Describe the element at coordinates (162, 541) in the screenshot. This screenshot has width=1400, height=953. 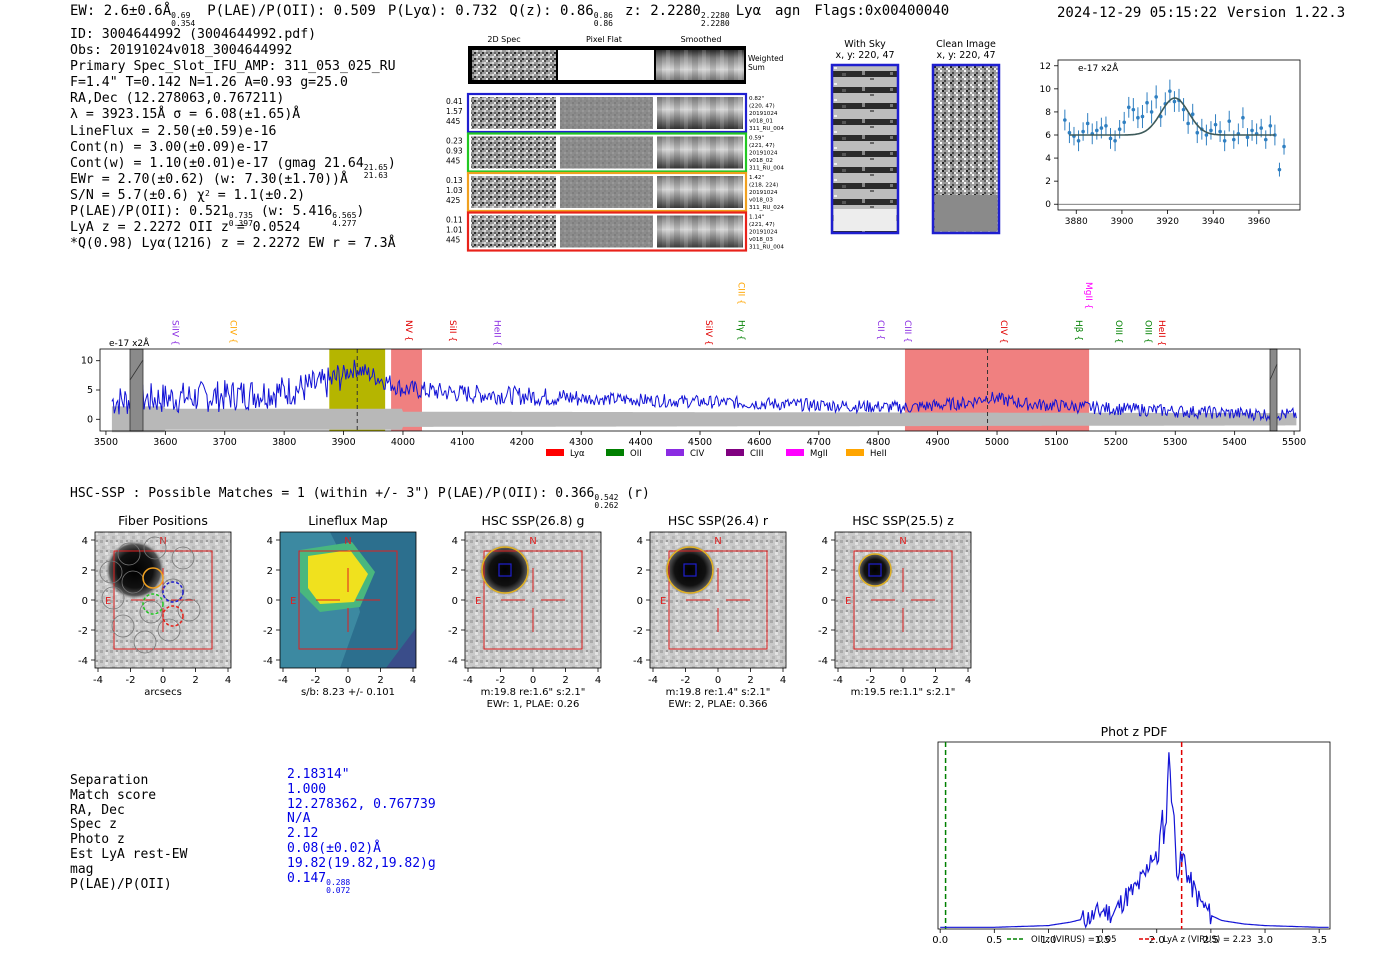
I see `north-label: N` at that location.